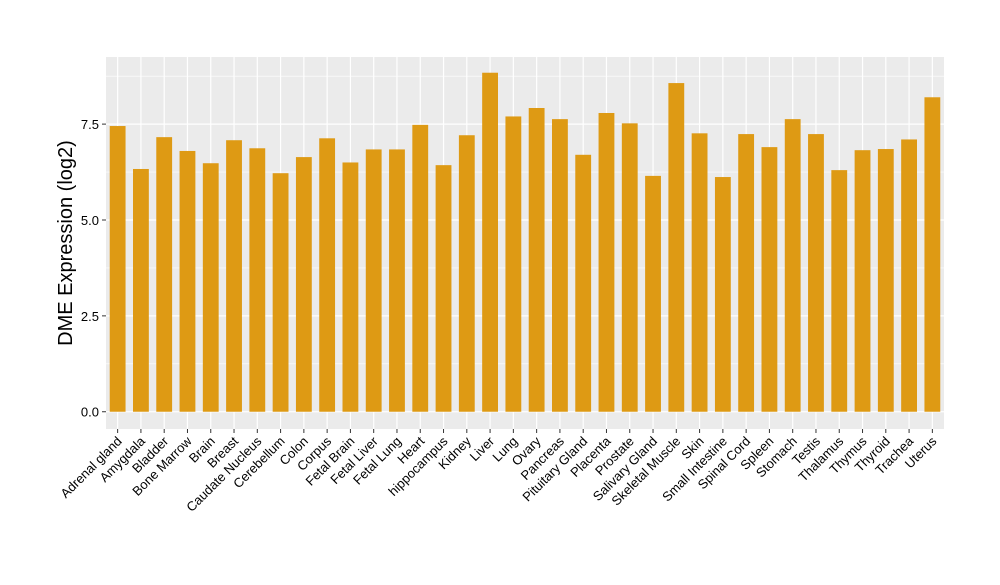  What do you see at coordinates (90, 124) in the screenshot?
I see `y-tick-label: 7.5` at bounding box center [90, 124].